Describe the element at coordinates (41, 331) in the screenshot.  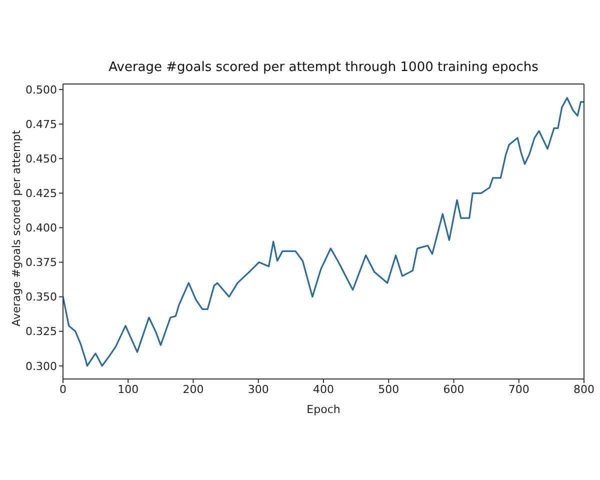
I see `y-tick-label: 0.325` at that location.